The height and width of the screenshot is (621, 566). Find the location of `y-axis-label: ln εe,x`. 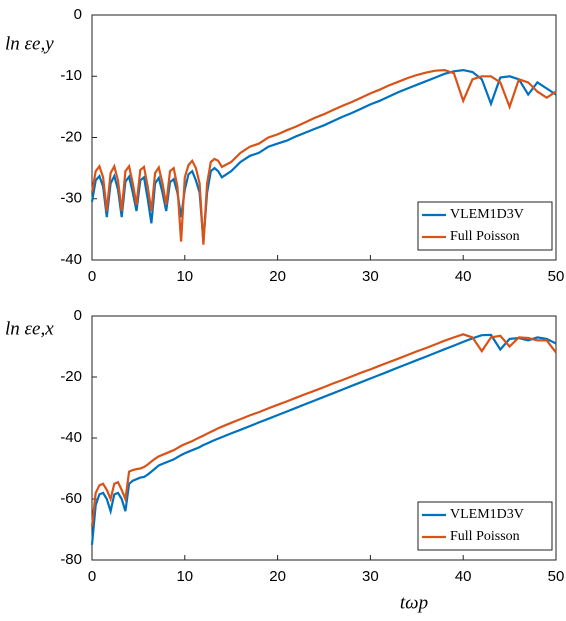

y-axis-label: ln εe,x is located at coordinates (29, 328).